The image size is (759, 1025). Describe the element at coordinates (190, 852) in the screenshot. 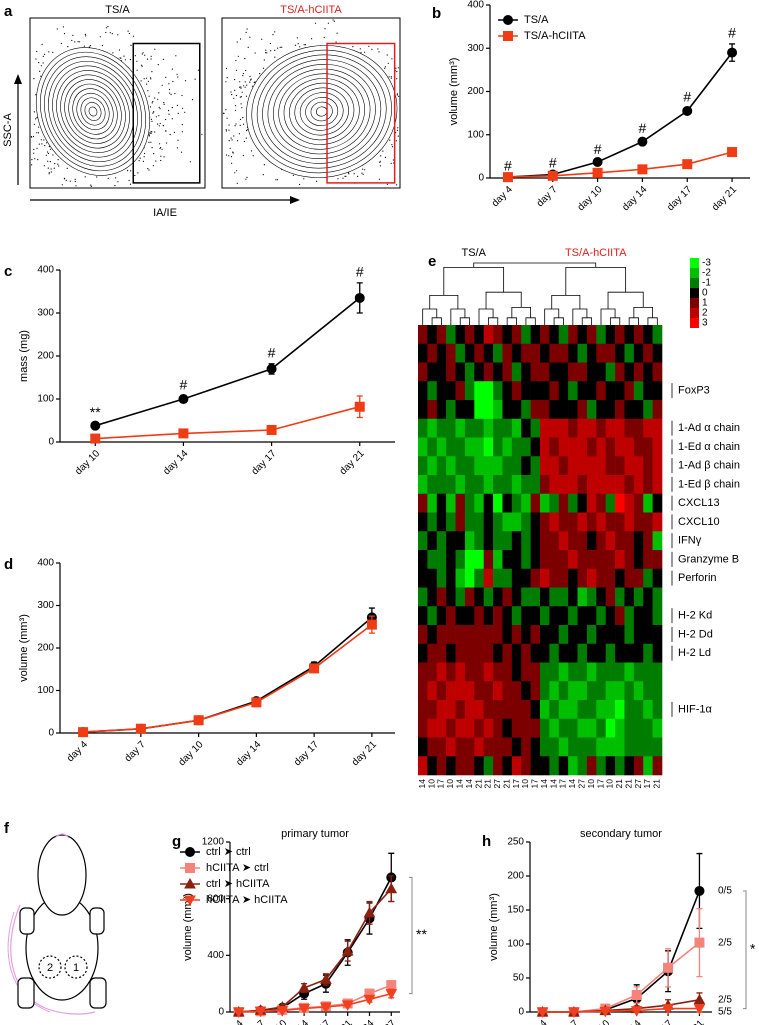

I see `marker` at that location.